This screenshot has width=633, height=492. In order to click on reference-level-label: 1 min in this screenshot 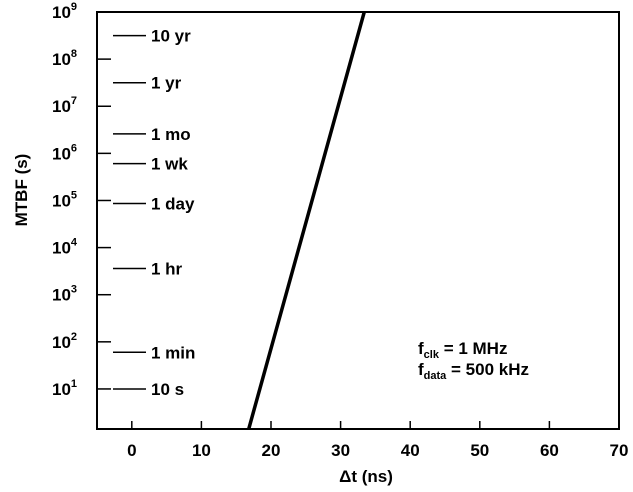, I will do `click(173, 352)`.